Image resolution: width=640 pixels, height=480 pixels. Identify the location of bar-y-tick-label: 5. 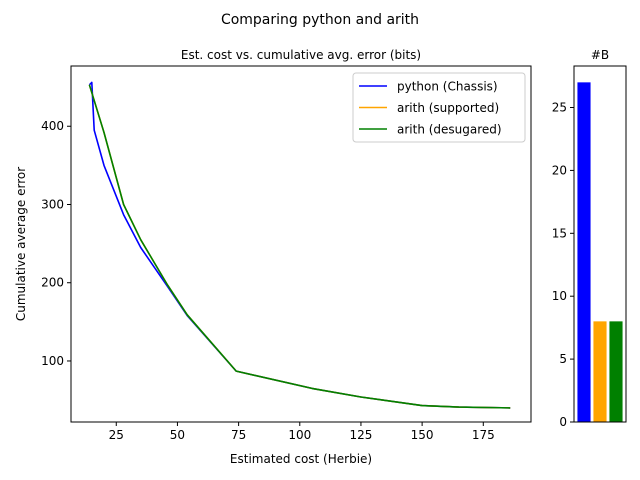
(563, 359).